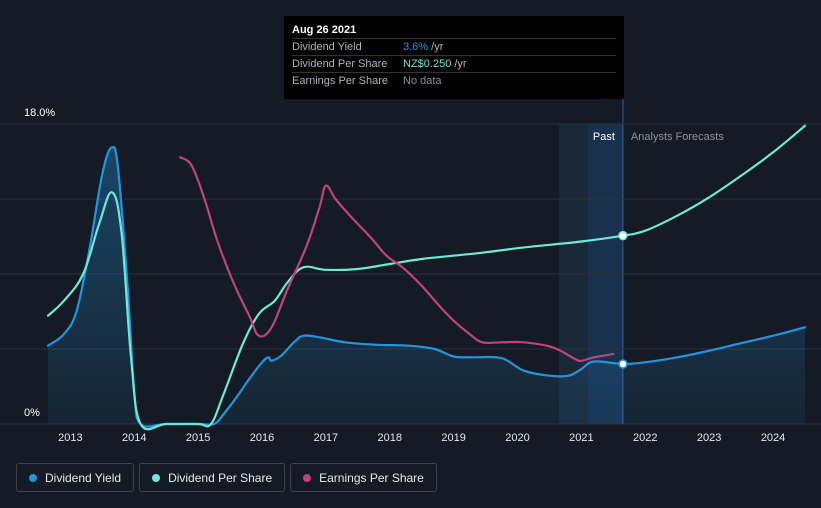 This screenshot has width=821, height=508. What do you see at coordinates (773, 438) in the screenshot?
I see `x-axis-tick-label: 2024` at bounding box center [773, 438].